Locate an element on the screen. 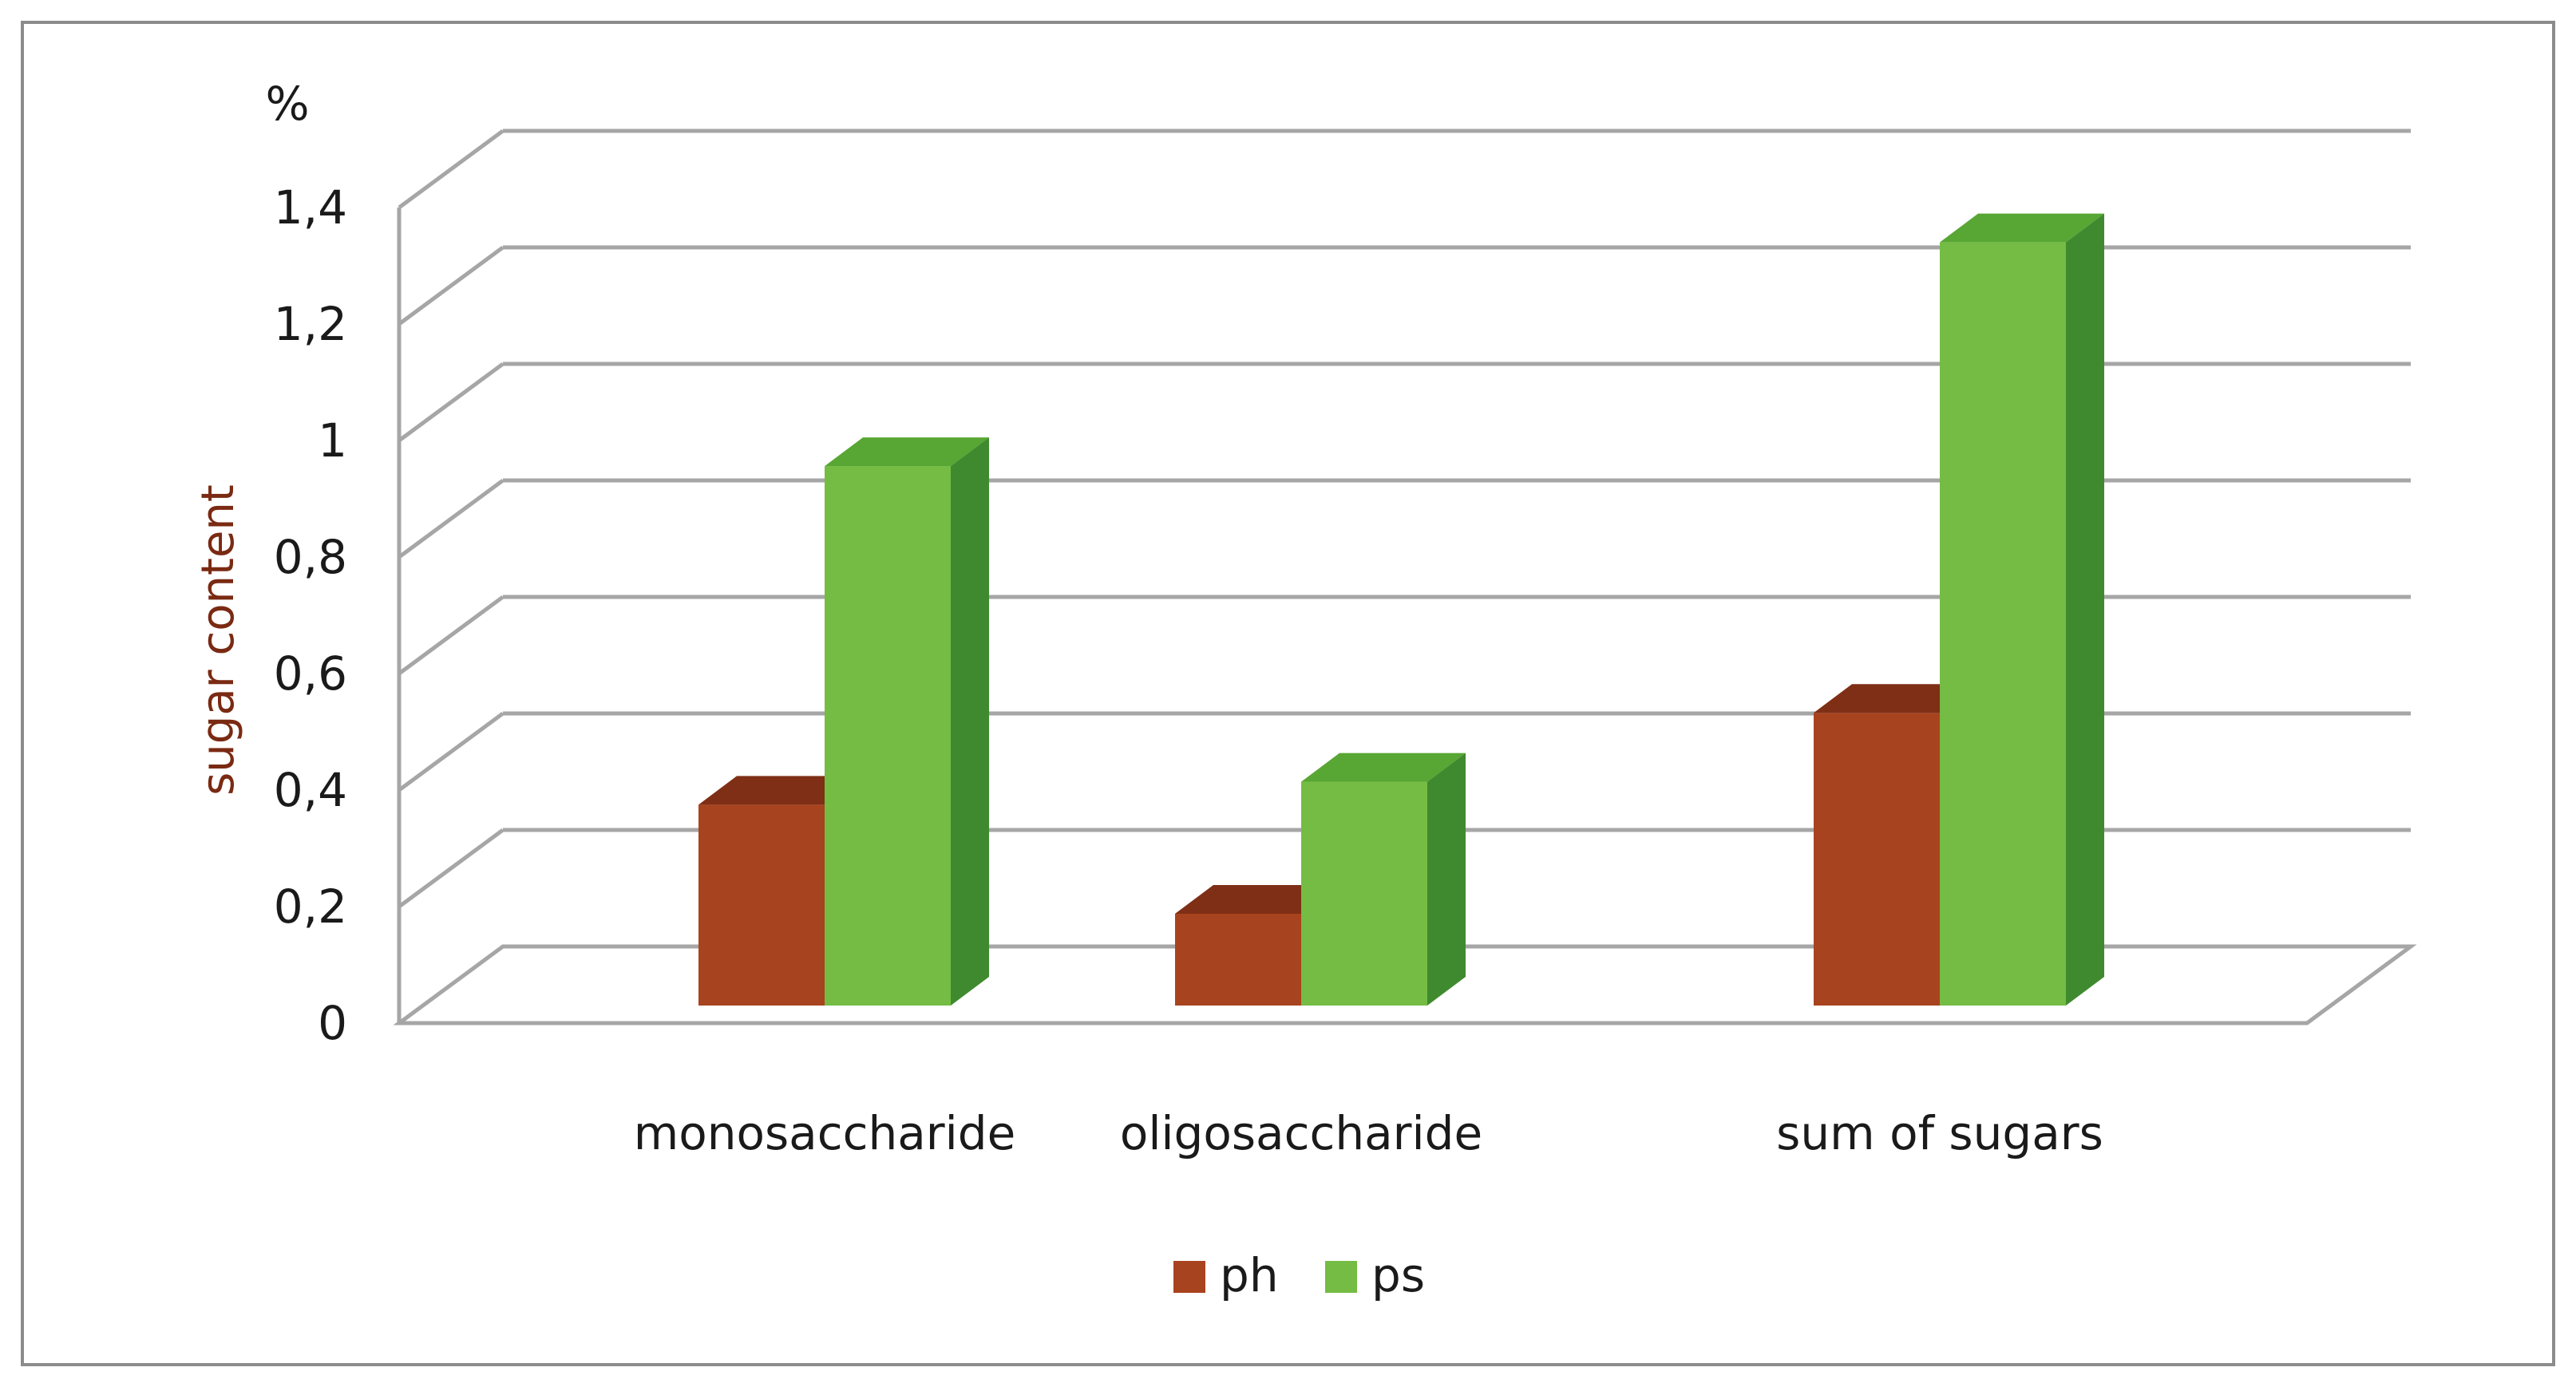 The image size is (2576, 1387). y-tick-label: 1,2 is located at coordinates (310, 324).